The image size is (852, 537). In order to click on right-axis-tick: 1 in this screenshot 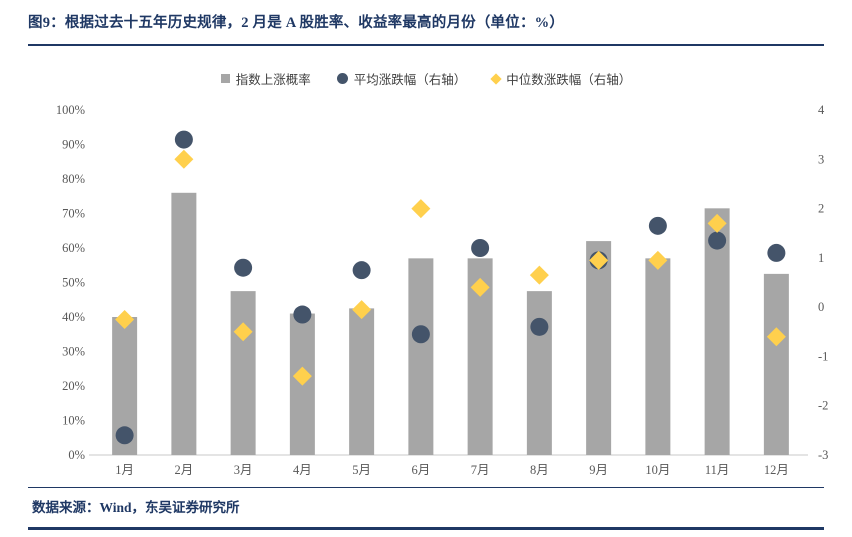, I will do `click(821, 258)`.